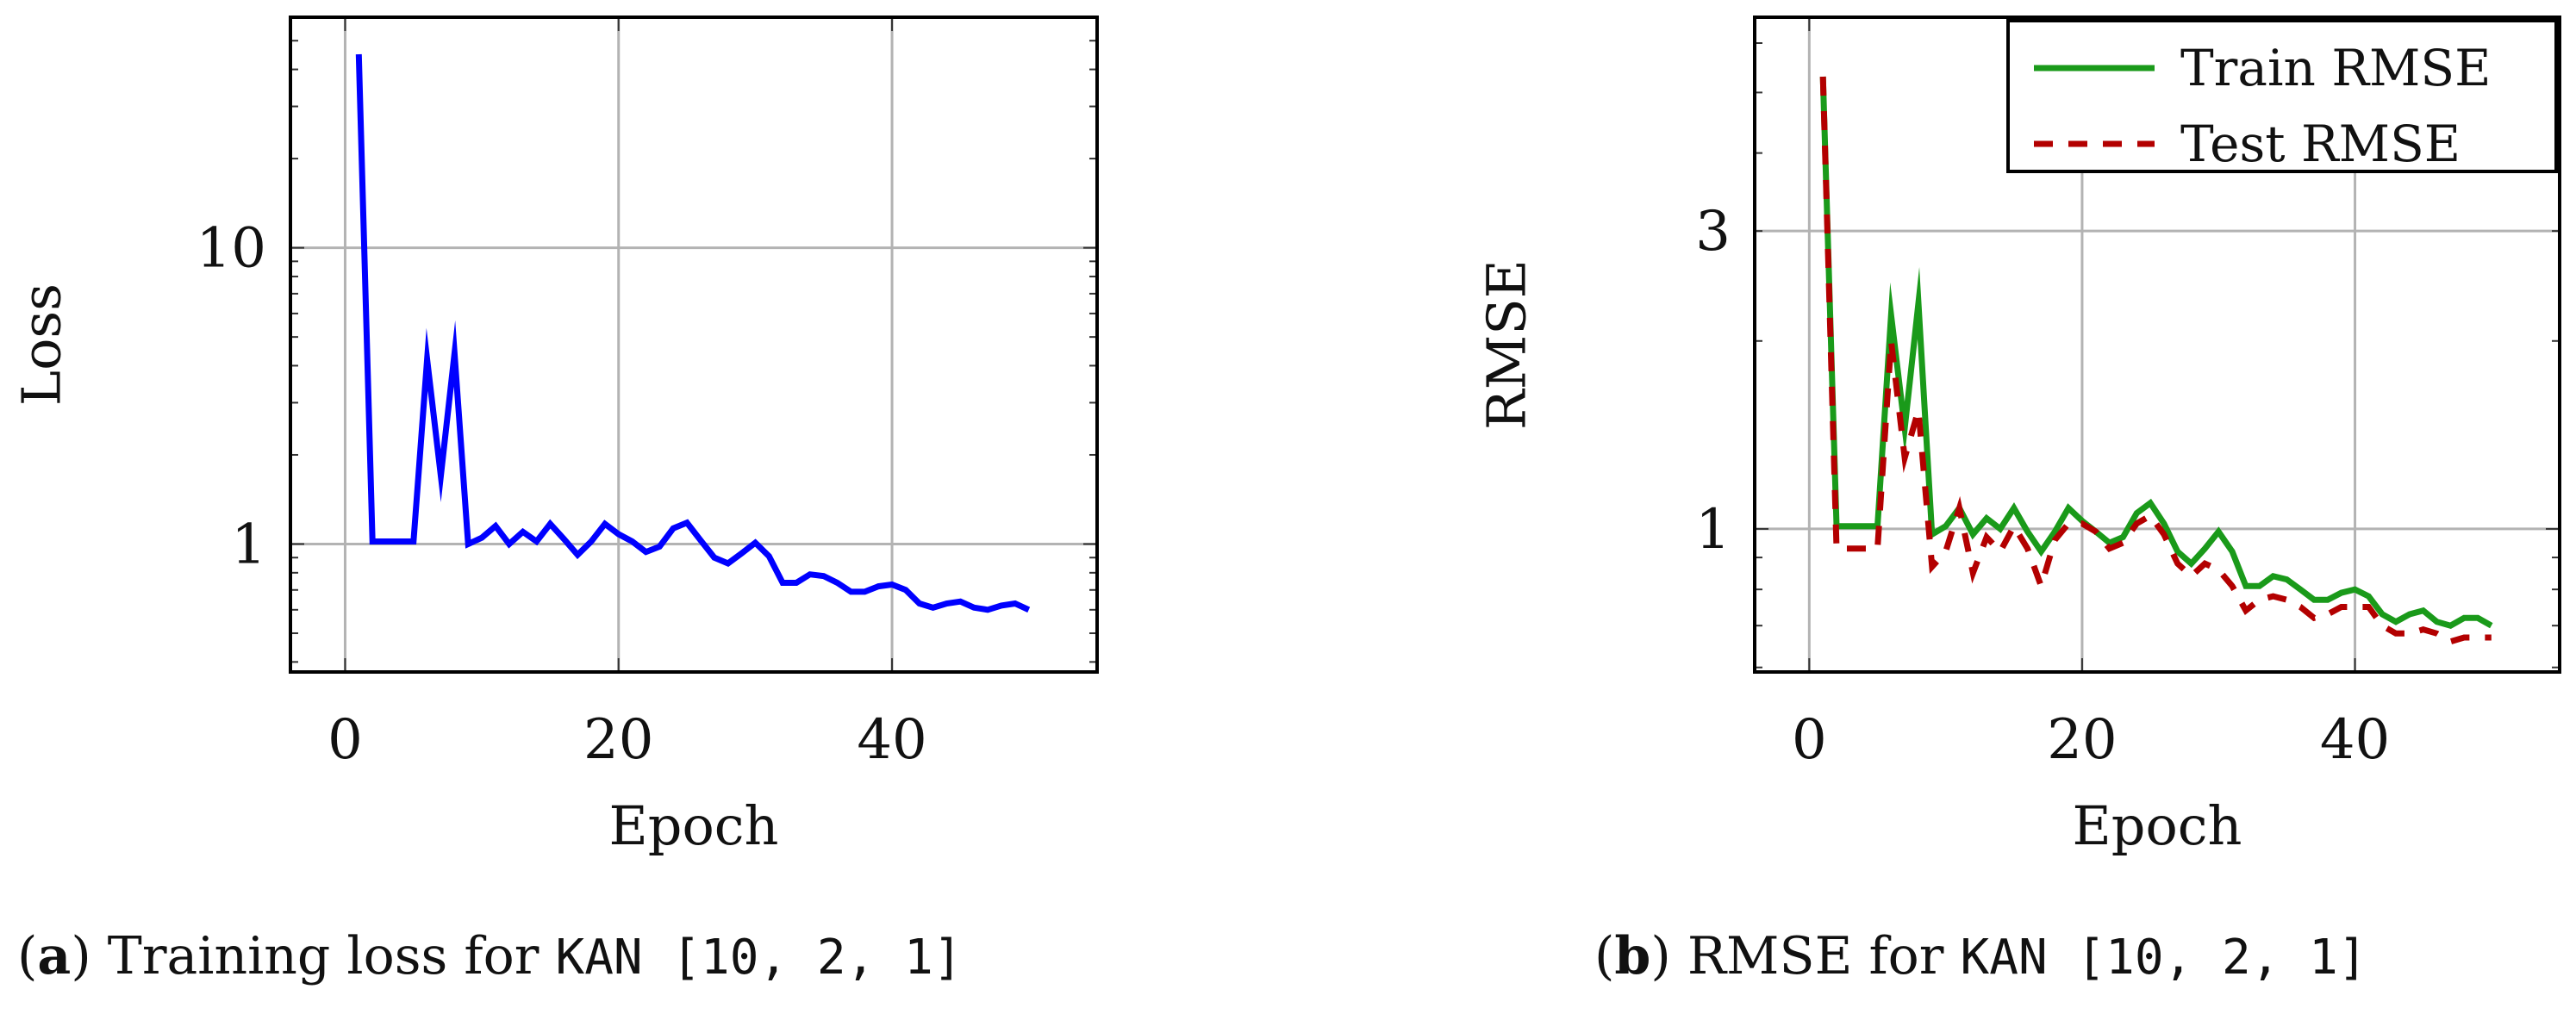  Describe the element at coordinates (2335, 68) in the screenshot. I see `legend-label: Train RMSE` at that location.